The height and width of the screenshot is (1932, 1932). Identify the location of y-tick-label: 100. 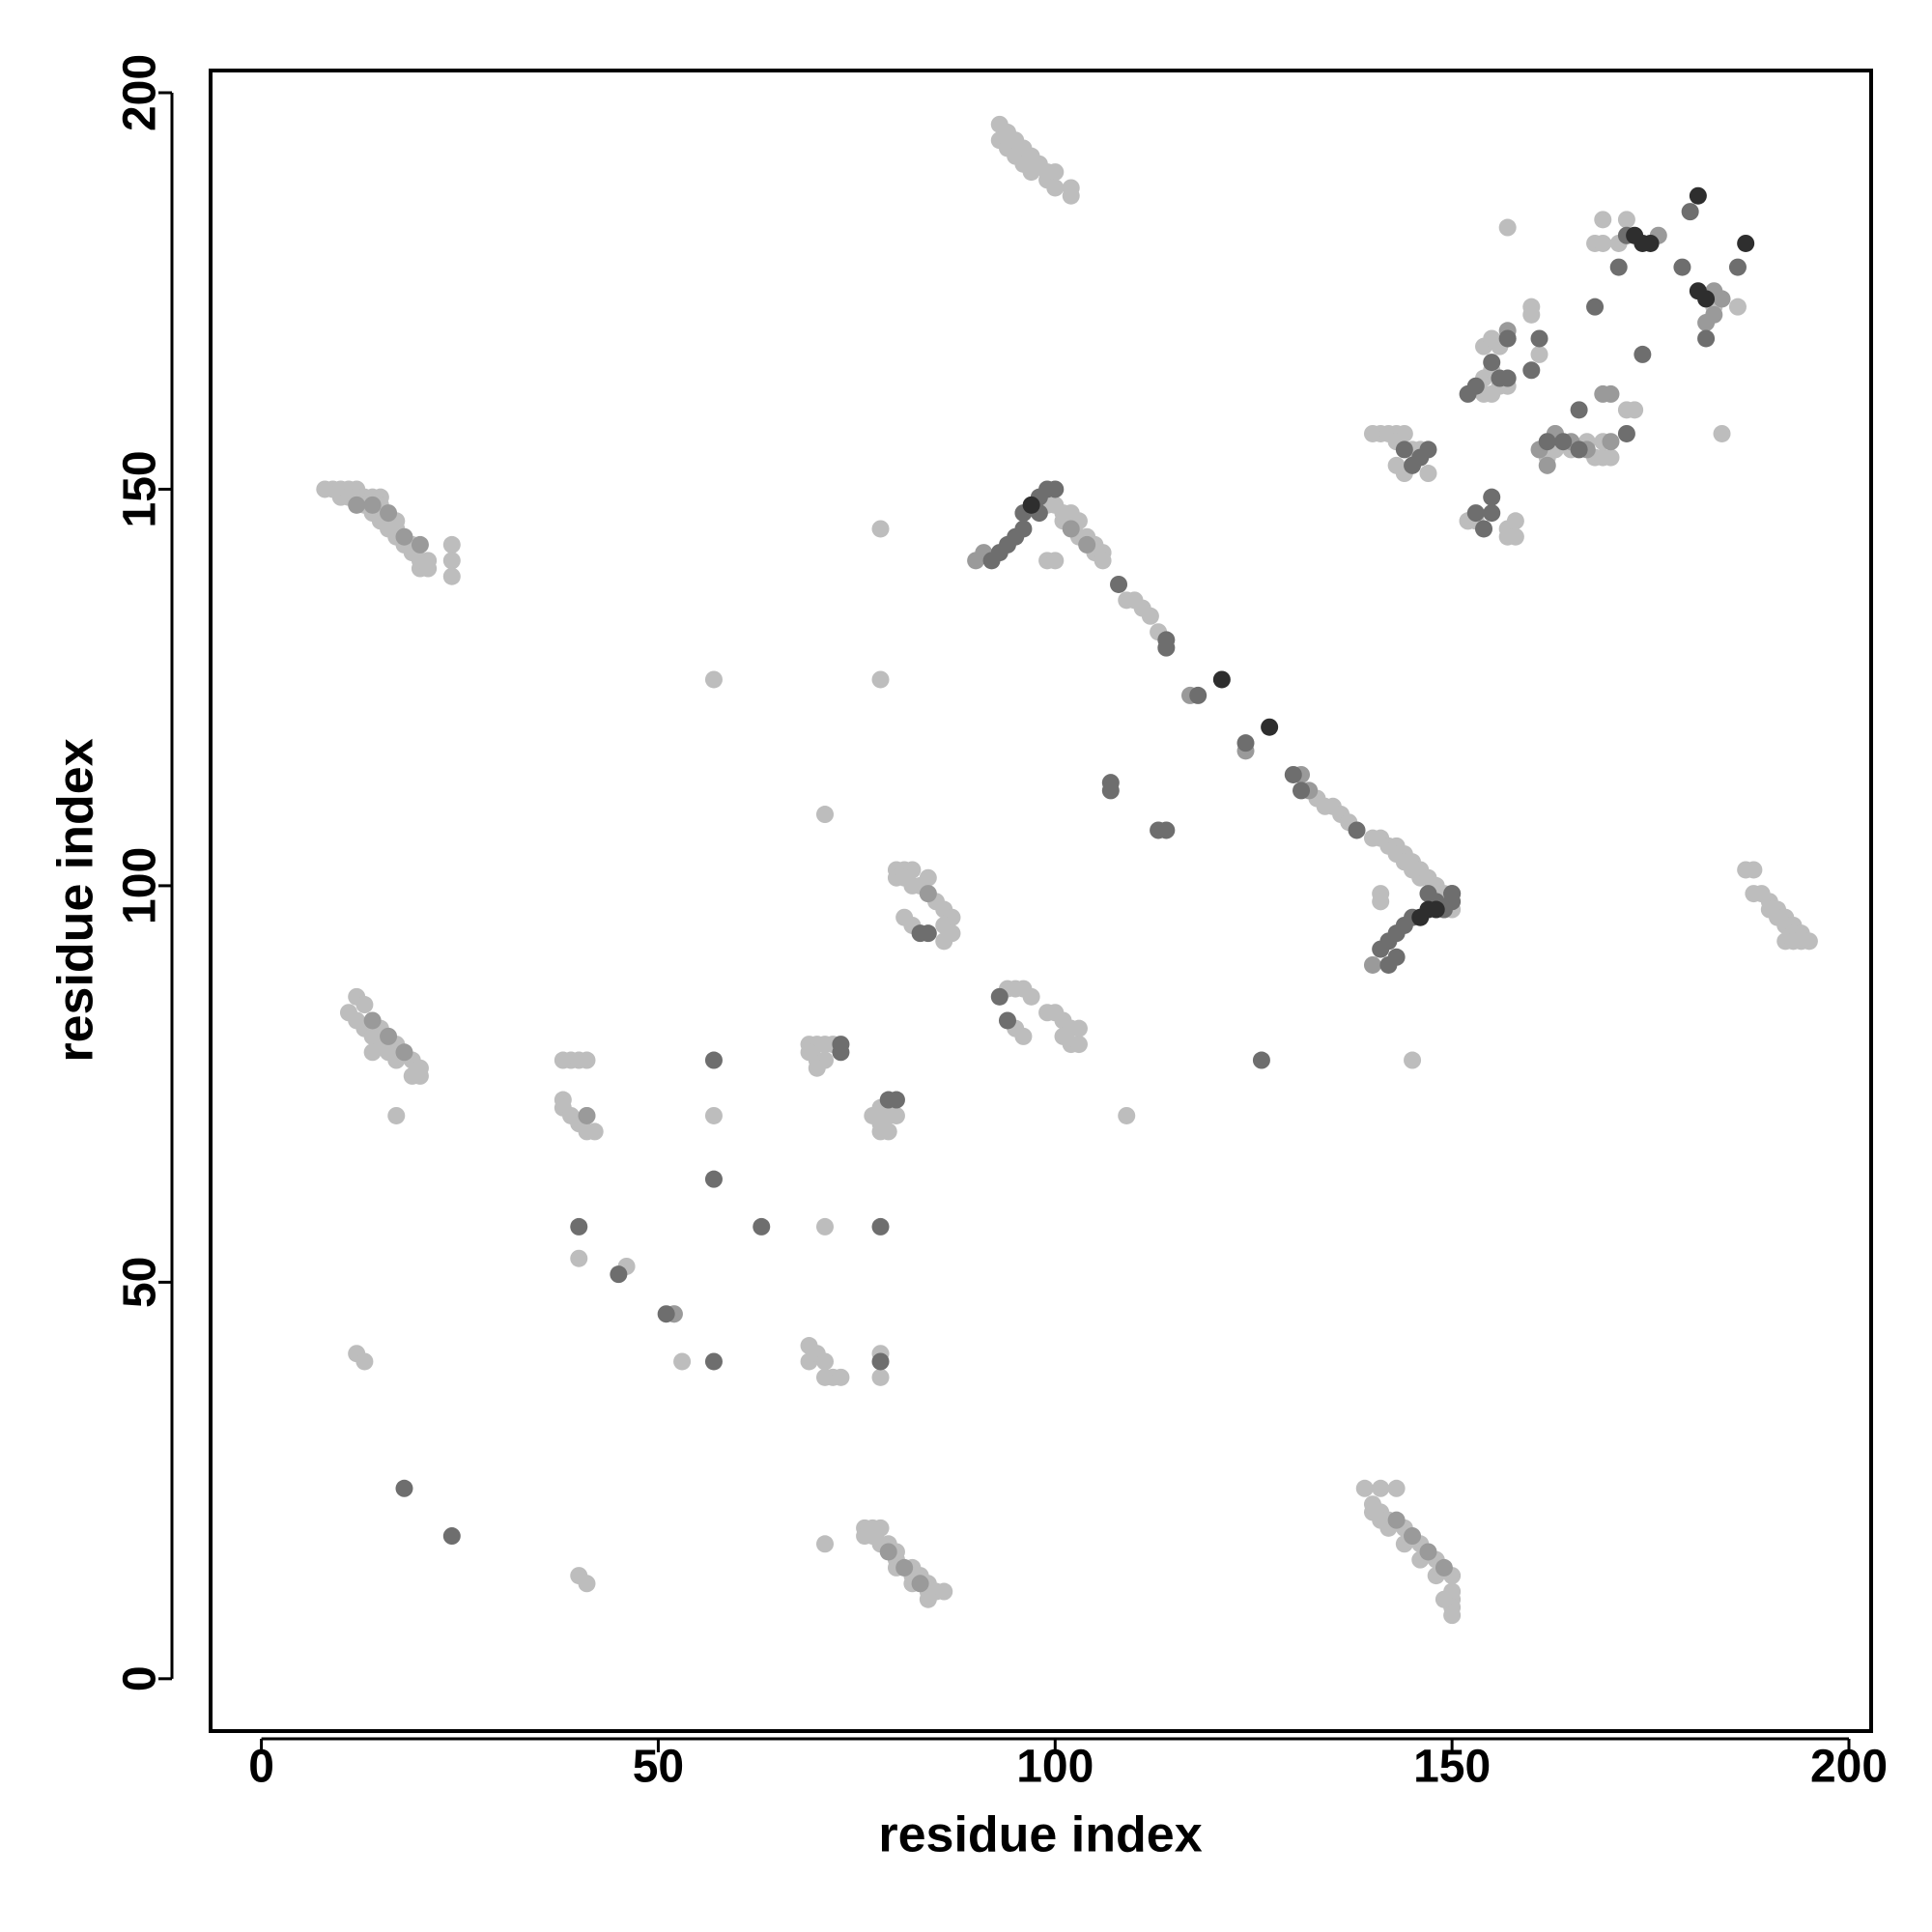
(140, 885).